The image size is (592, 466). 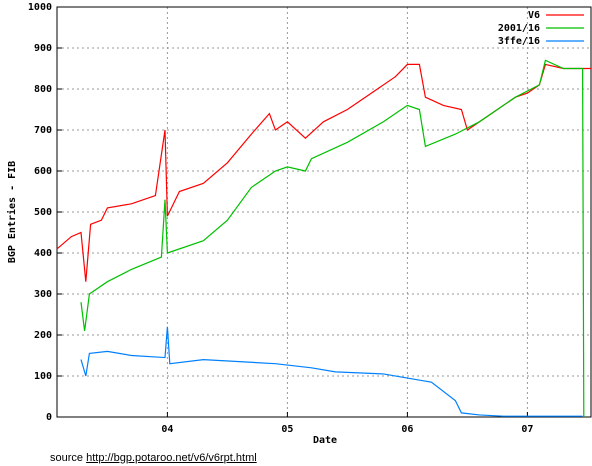 I want to click on y-tick-label: 100, so click(x=43, y=376).